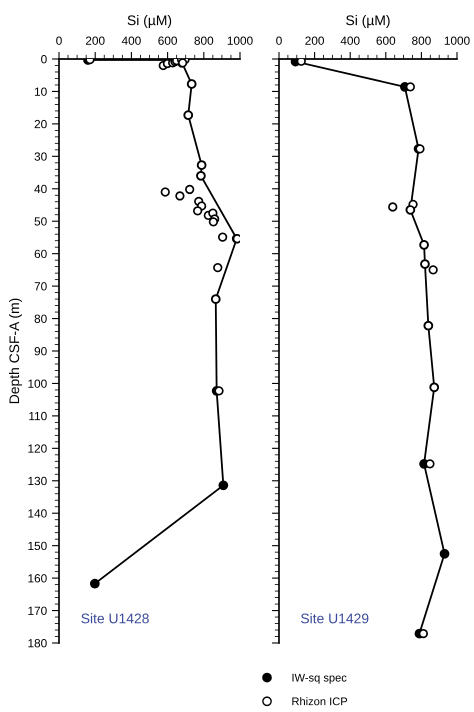  Describe the element at coordinates (37, 643) in the screenshot. I see `y-tick-label: 180` at that location.